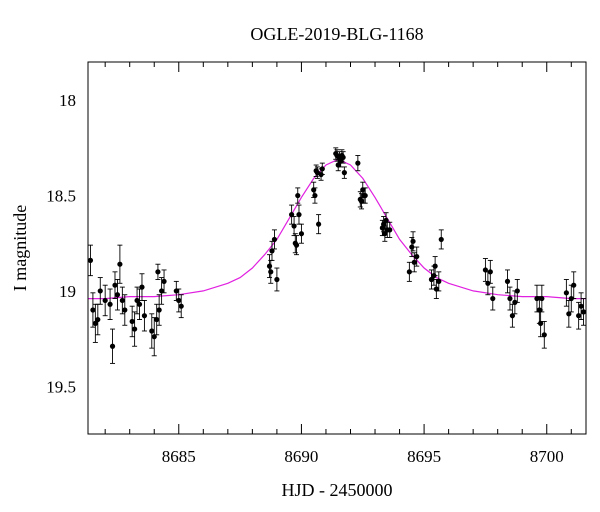  Describe the element at coordinates (337, 490) in the screenshot. I see `x-axis-label: HJD - 2450000` at that location.